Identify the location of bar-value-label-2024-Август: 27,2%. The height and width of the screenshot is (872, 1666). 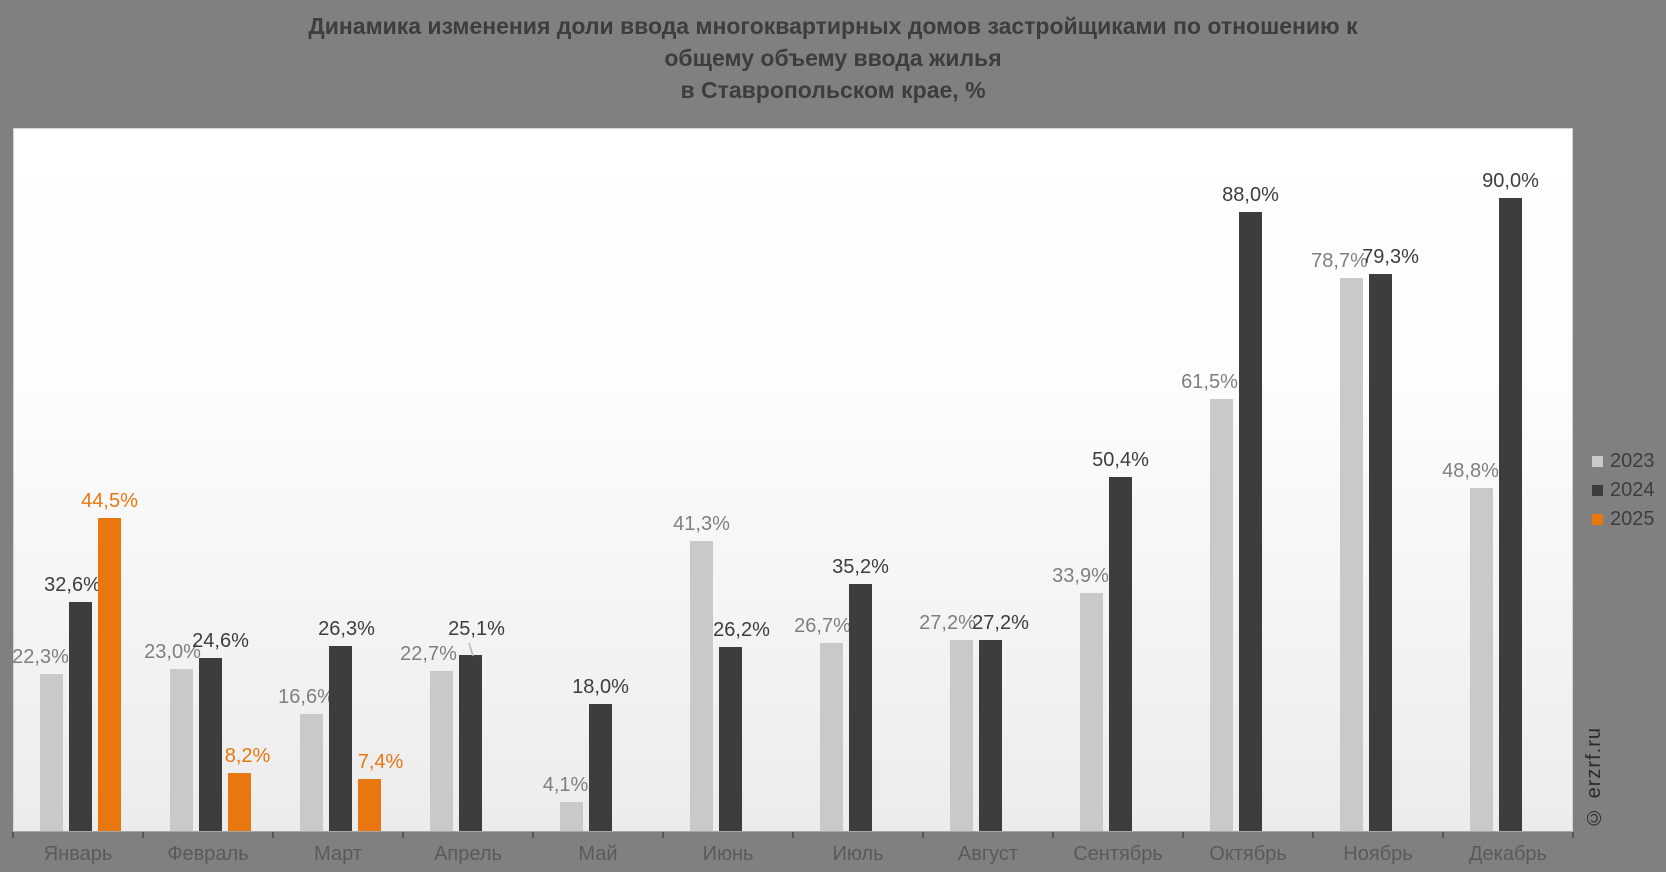
(1000, 623).